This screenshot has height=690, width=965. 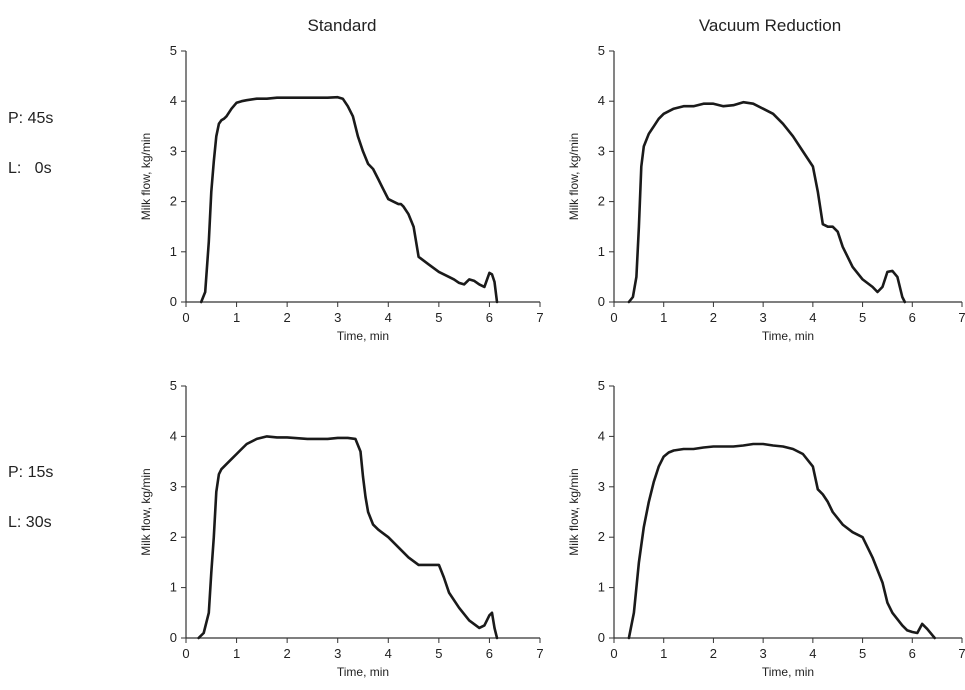 I want to click on panel-3-x-tick-label-1: 1, so click(x=236, y=653).